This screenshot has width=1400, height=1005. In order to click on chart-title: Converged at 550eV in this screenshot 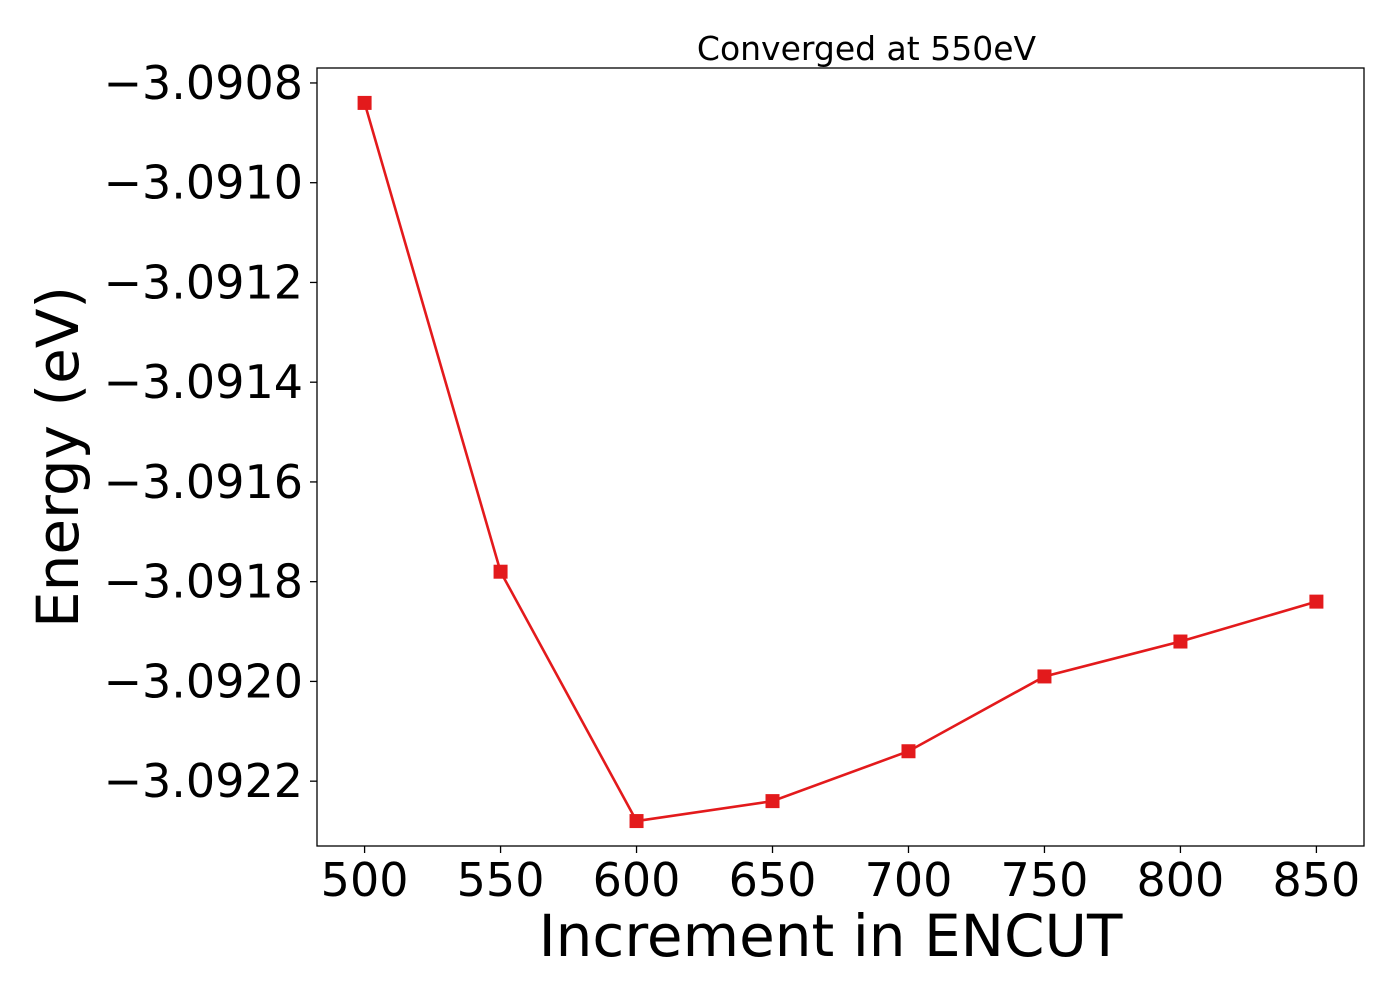, I will do `click(867, 48)`.